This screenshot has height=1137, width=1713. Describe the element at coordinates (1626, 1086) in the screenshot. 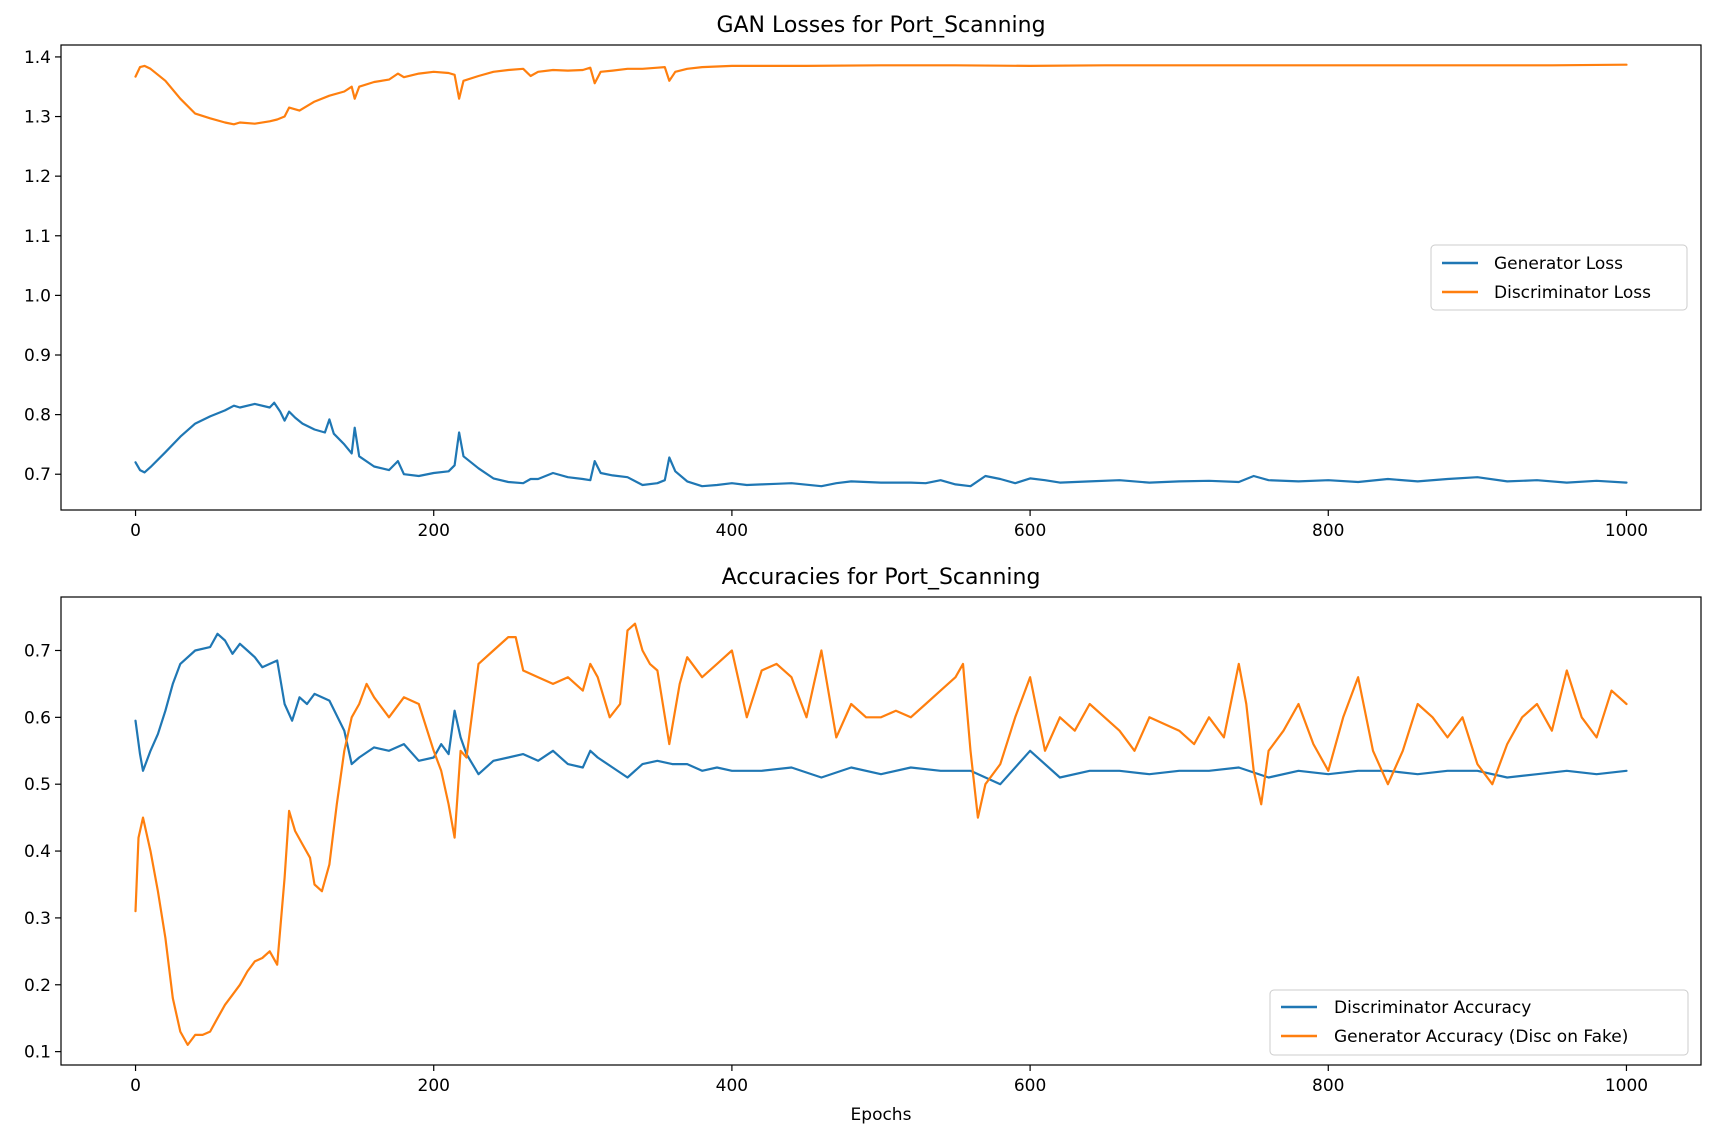

I see `accuracy-x-tick-label: 1000` at that location.